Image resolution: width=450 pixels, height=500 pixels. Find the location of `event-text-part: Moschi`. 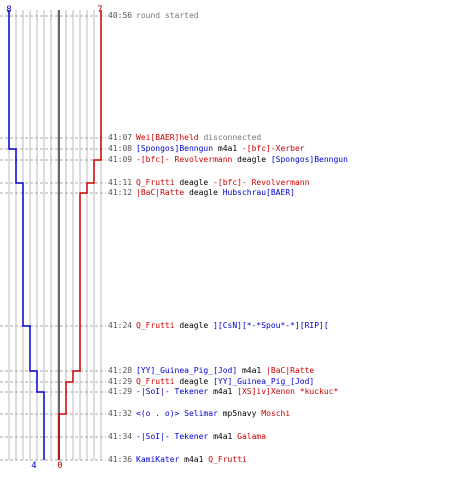

event-text-part: Moschi is located at coordinates (276, 413).